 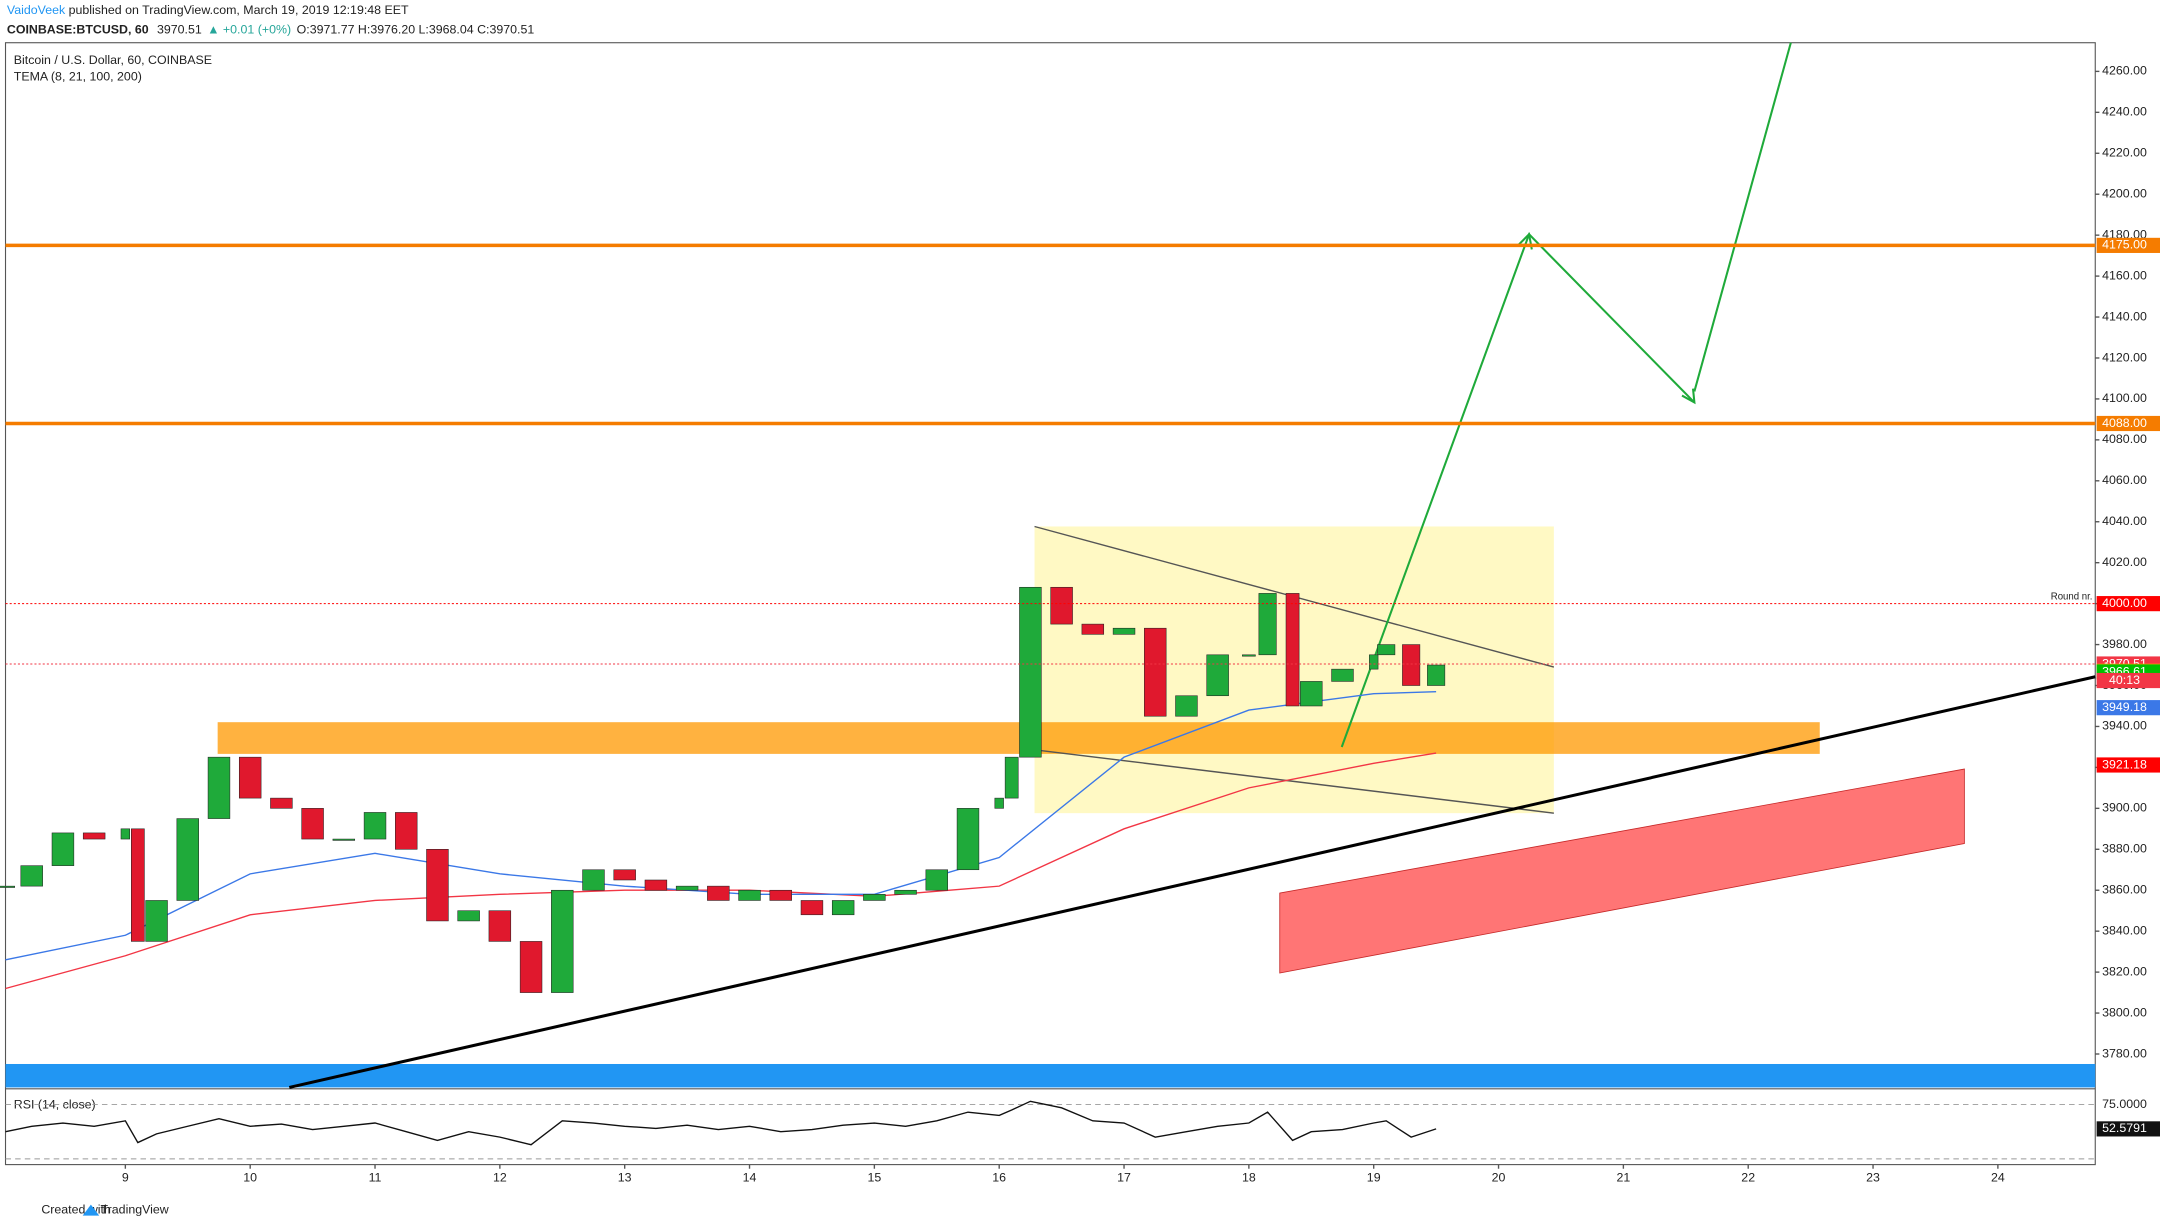 I want to click on rsi-tick-label: 75.0000, so click(x=2124, y=1104).